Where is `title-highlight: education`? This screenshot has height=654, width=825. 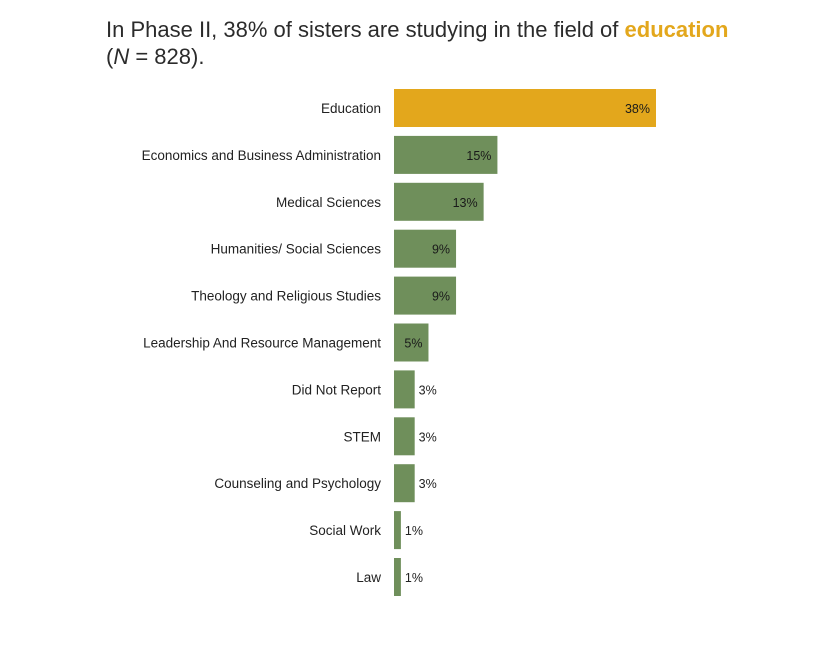
title-highlight: education is located at coordinates (676, 29).